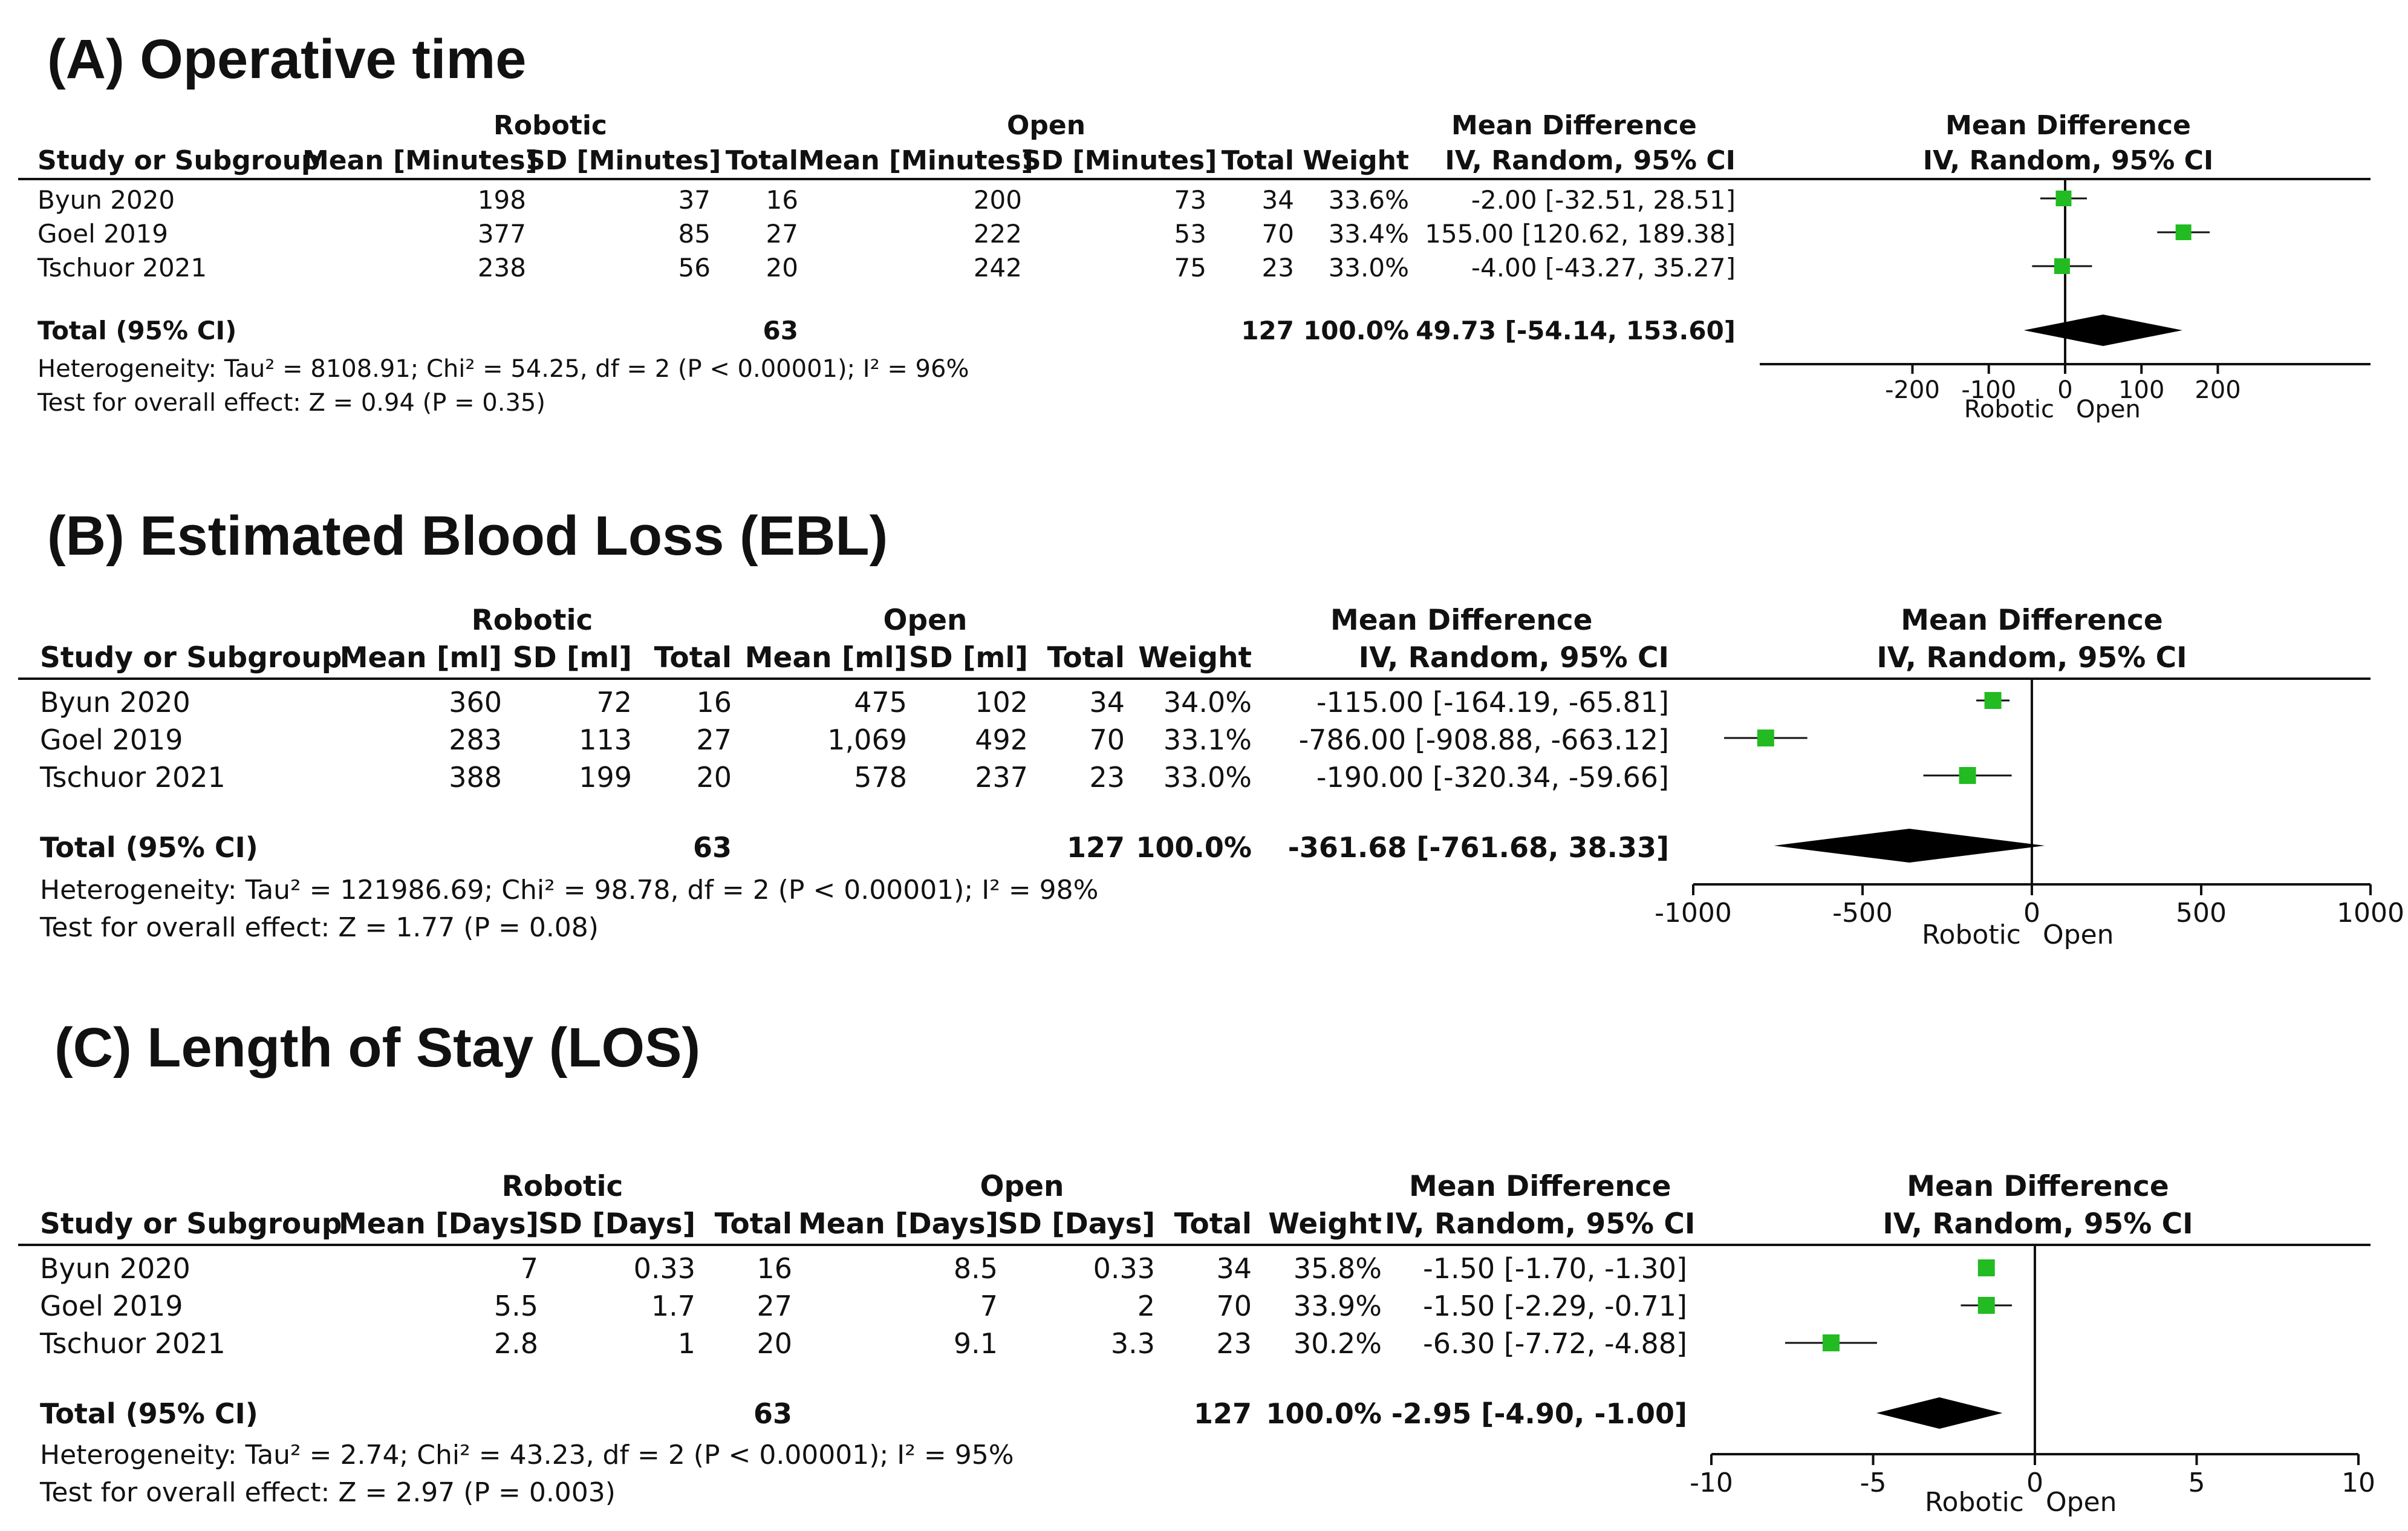 The image size is (2408, 1531). What do you see at coordinates (1862, 913) in the screenshot?
I see `x-tick-label: -500` at bounding box center [1862, 913].